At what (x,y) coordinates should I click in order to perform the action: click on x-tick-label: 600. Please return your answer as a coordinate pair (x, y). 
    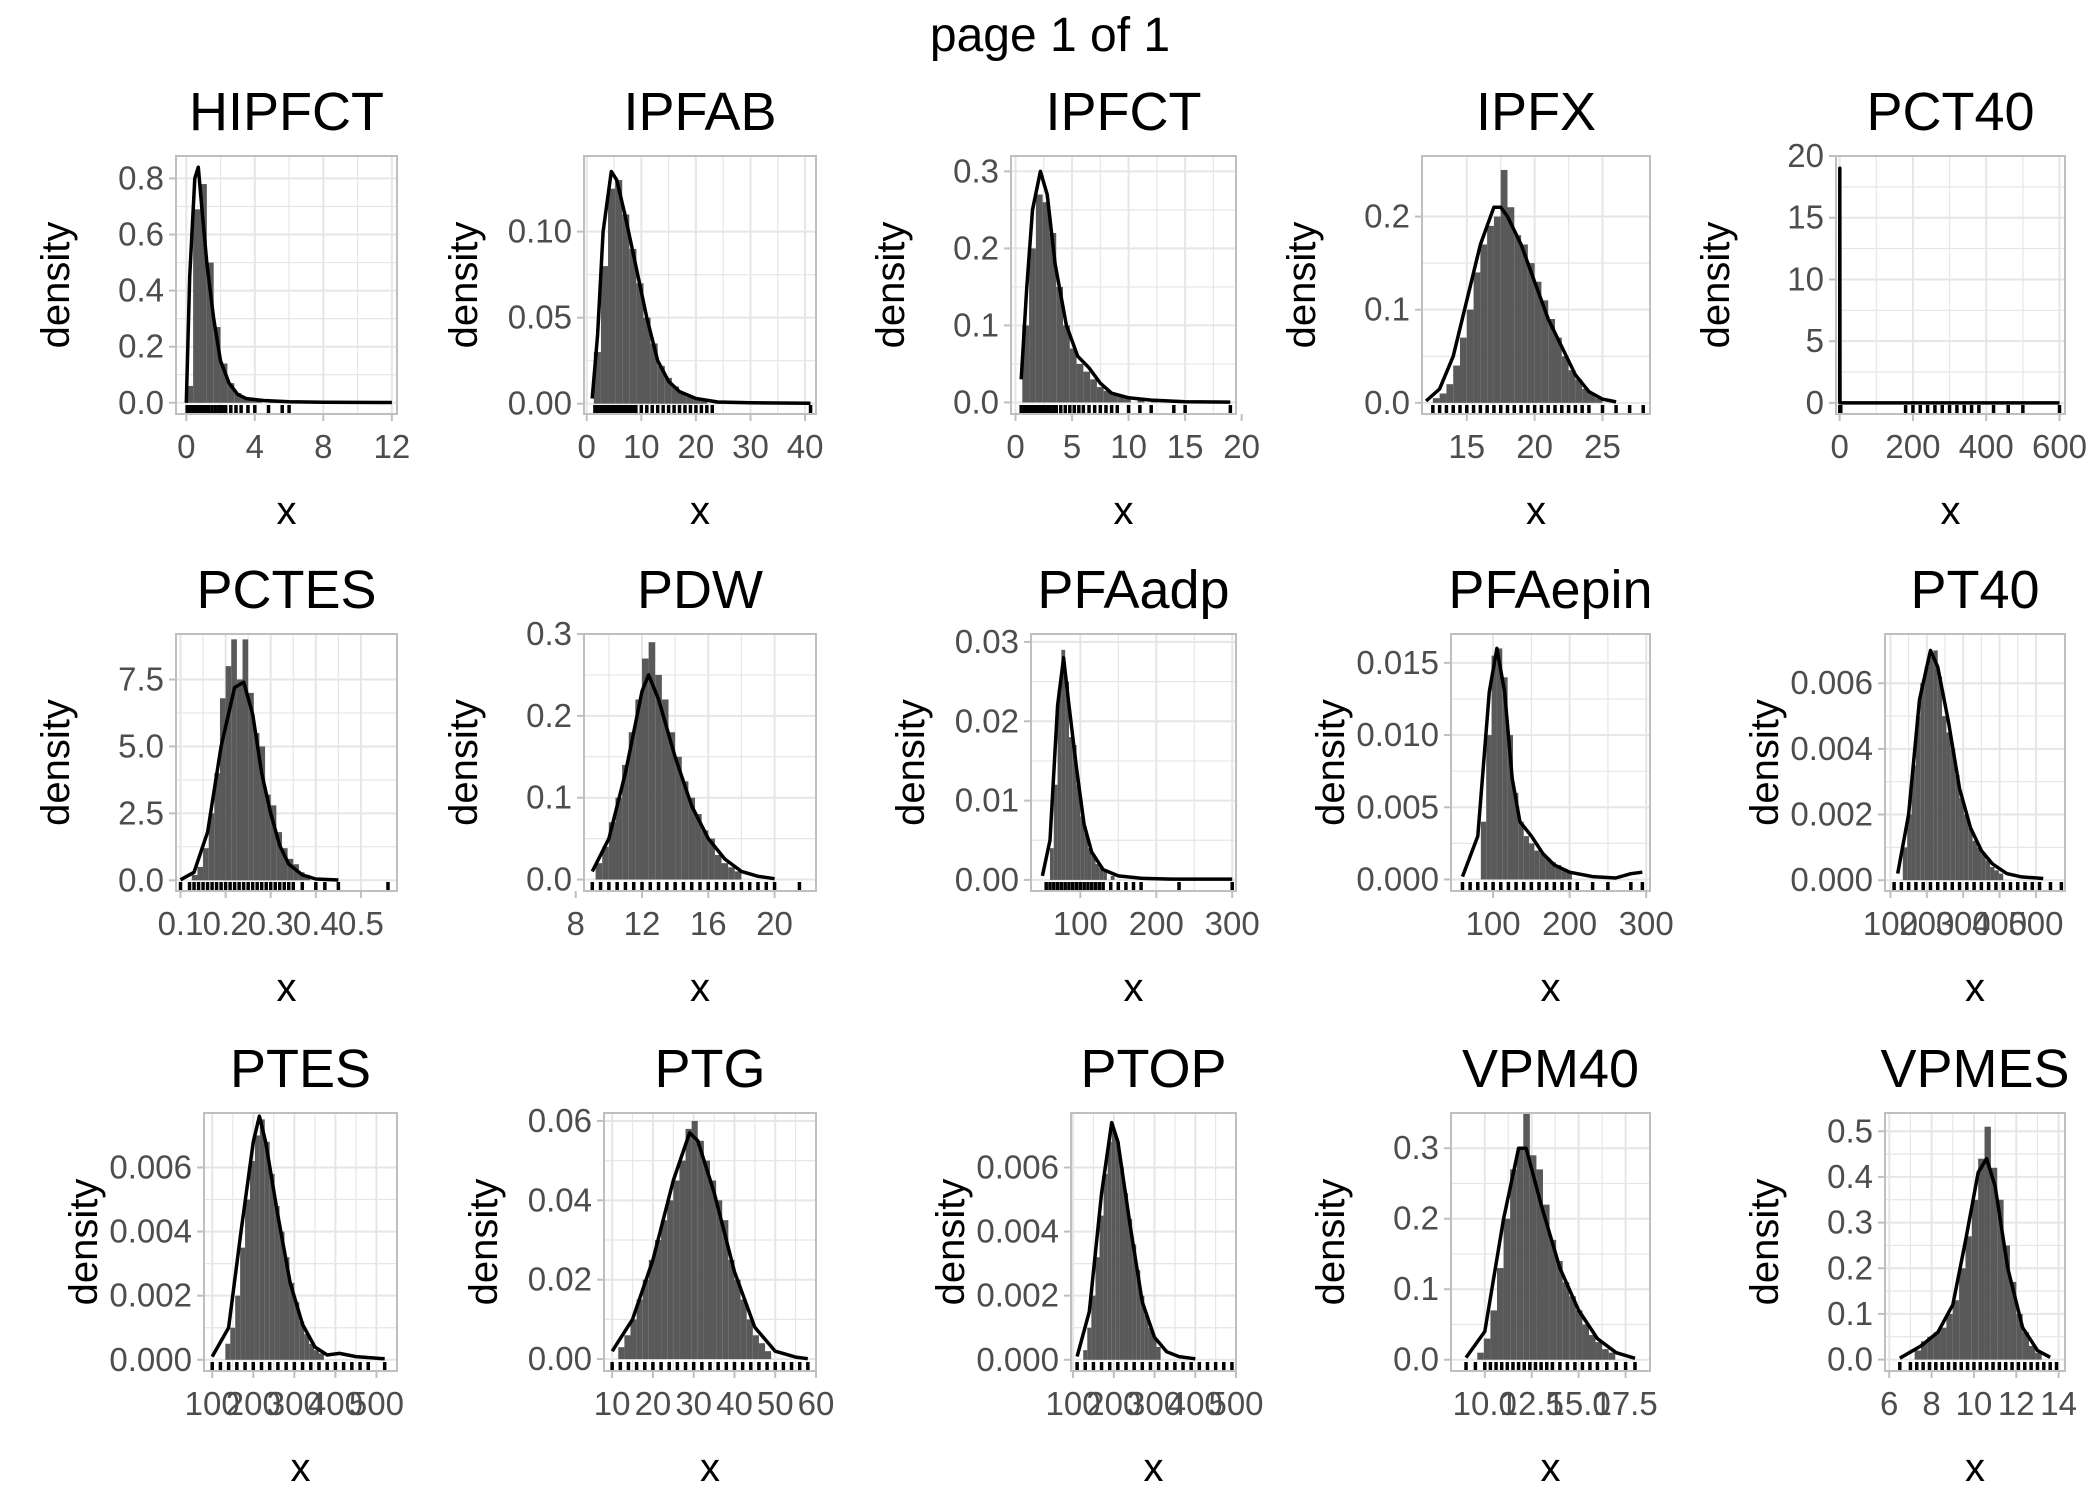
    Looking at the image, I should click on (2059, 446).